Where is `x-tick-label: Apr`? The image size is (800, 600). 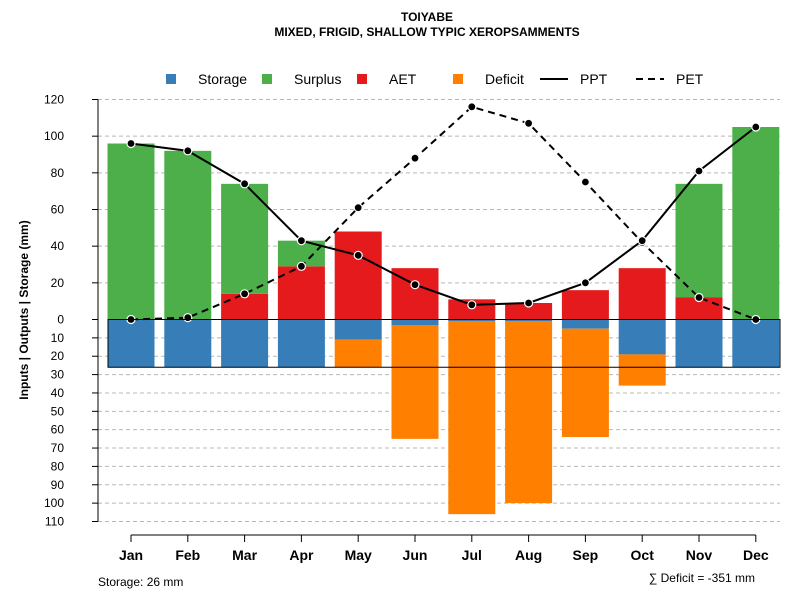 x-tick-label: Apr is located at coordinates (301, 555).